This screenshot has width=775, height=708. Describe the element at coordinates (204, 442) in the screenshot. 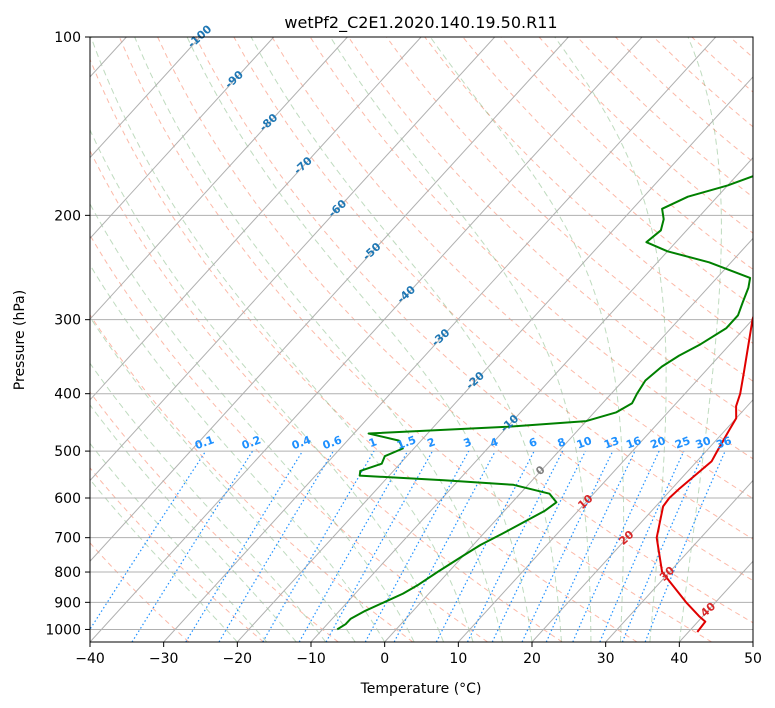

I see `mixing-ratio-label: 0.1` at that location.